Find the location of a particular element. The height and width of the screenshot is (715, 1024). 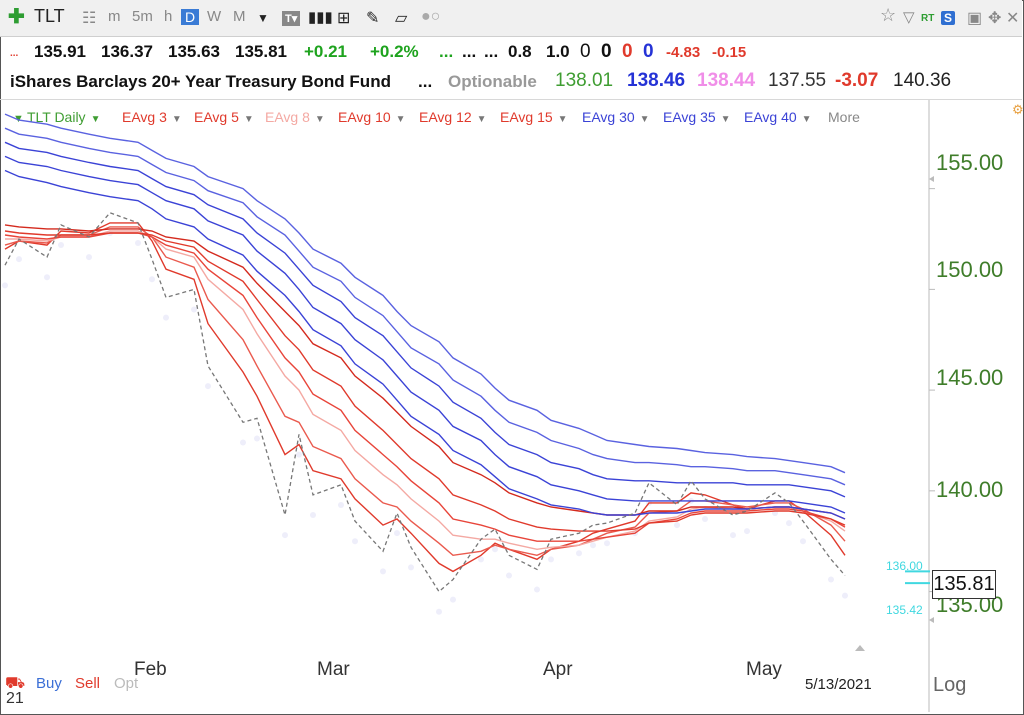

legend-more: More is located at coordinates (844, 117).